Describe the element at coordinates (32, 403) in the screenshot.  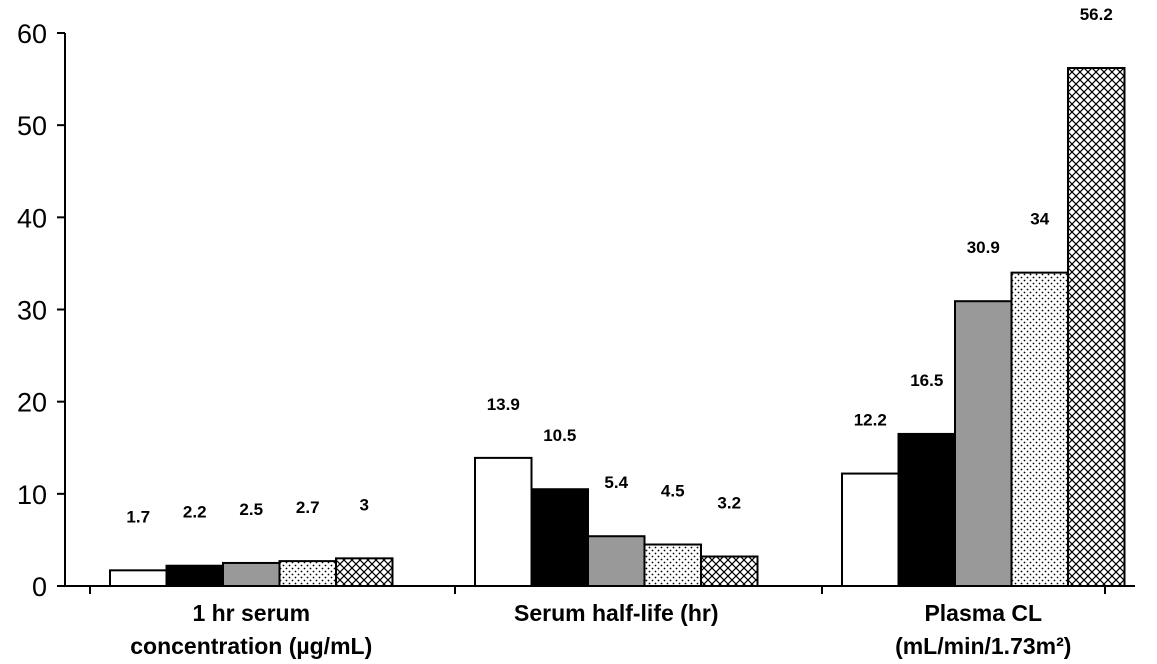
I see `y-tick-label-20: 20` at that location.